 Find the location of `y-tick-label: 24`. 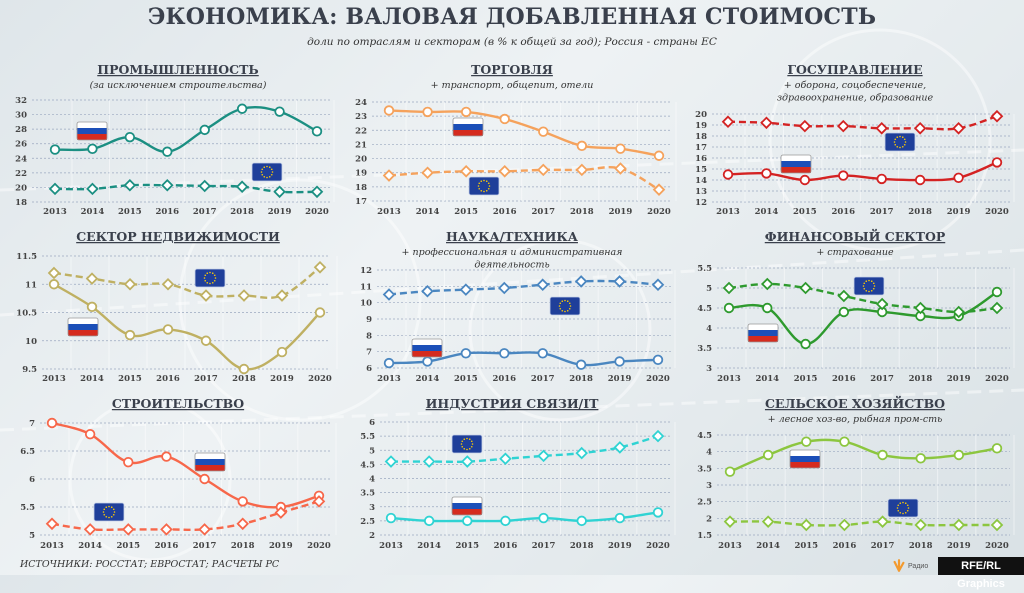

y-tick-label: 24 is located at coordinates (21, 159).